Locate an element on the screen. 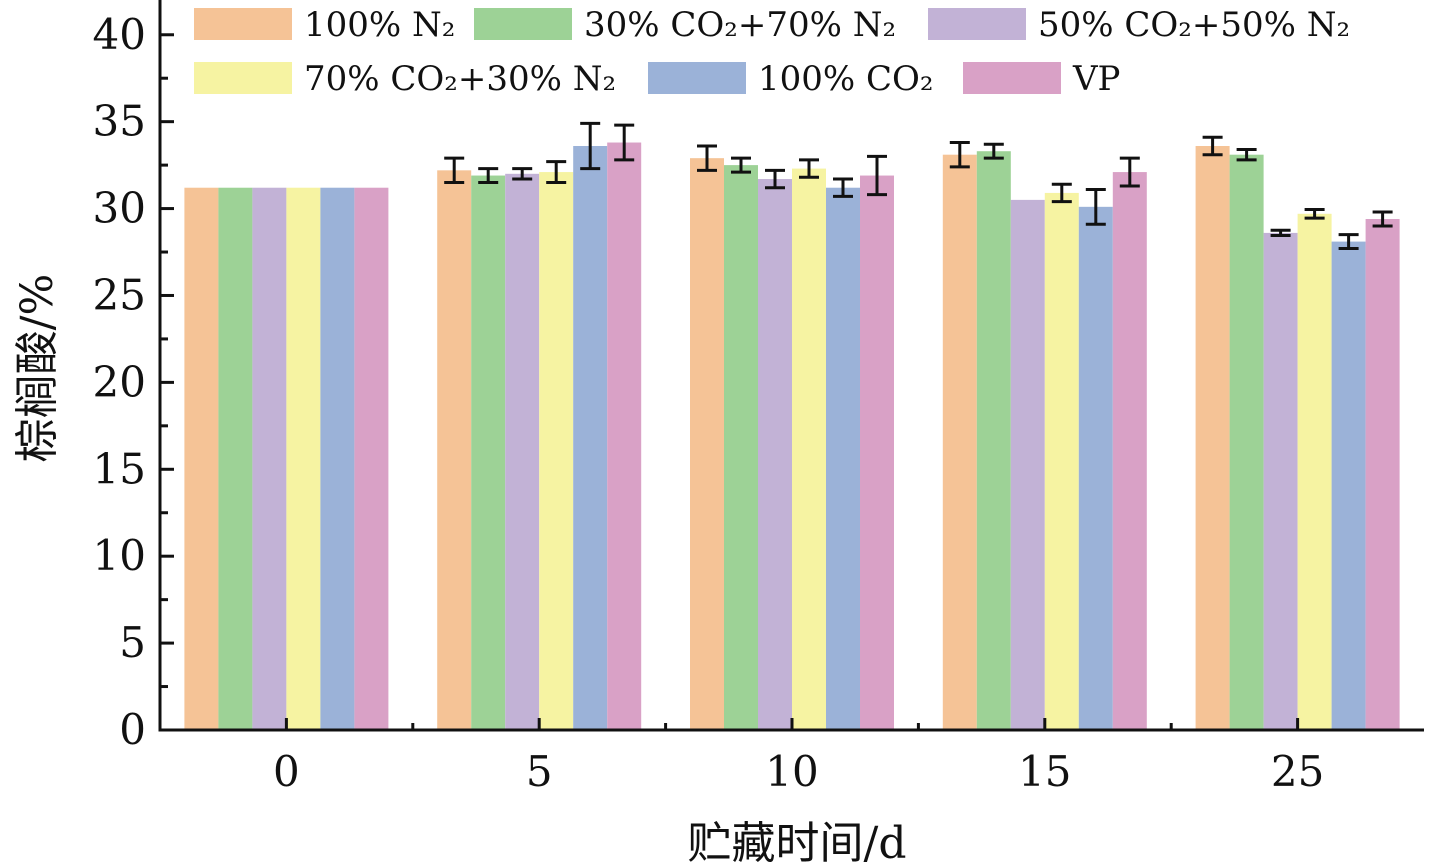 This screenshot has width=1436, height=868. y-tick-label-10: 10 is located at coordinates (119, 555).